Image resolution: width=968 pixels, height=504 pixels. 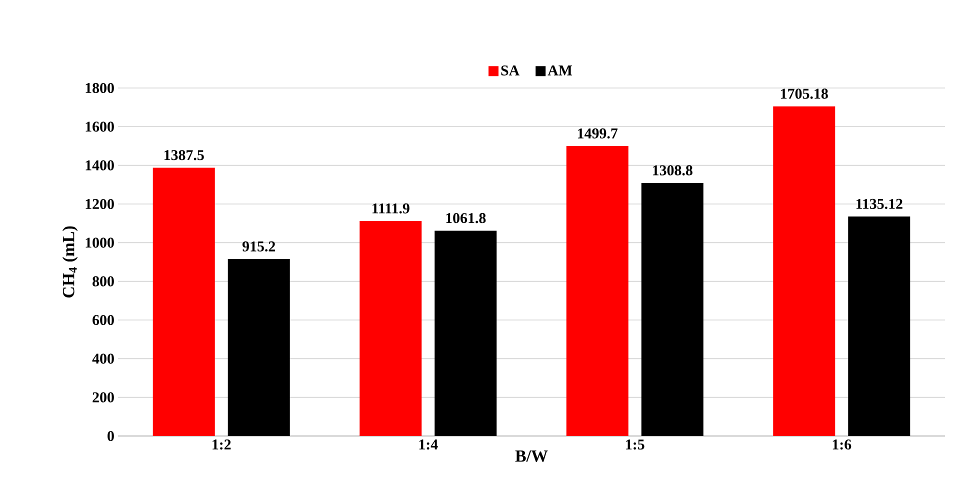 I want to click on legend-label: SA, so click(x=510, y=70).